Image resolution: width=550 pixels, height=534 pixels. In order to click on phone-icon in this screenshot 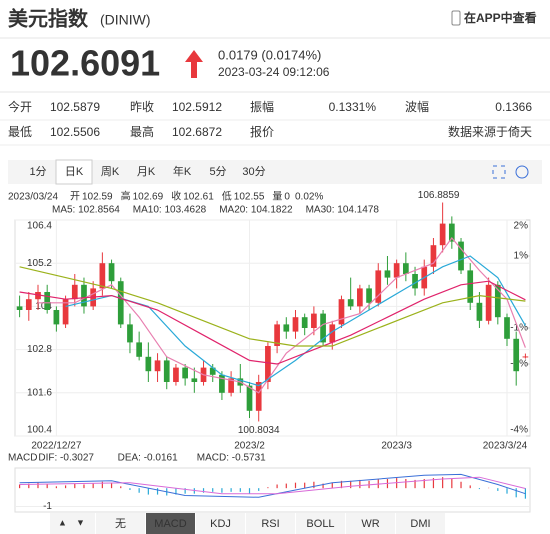, I will do `click(456, 18)`.